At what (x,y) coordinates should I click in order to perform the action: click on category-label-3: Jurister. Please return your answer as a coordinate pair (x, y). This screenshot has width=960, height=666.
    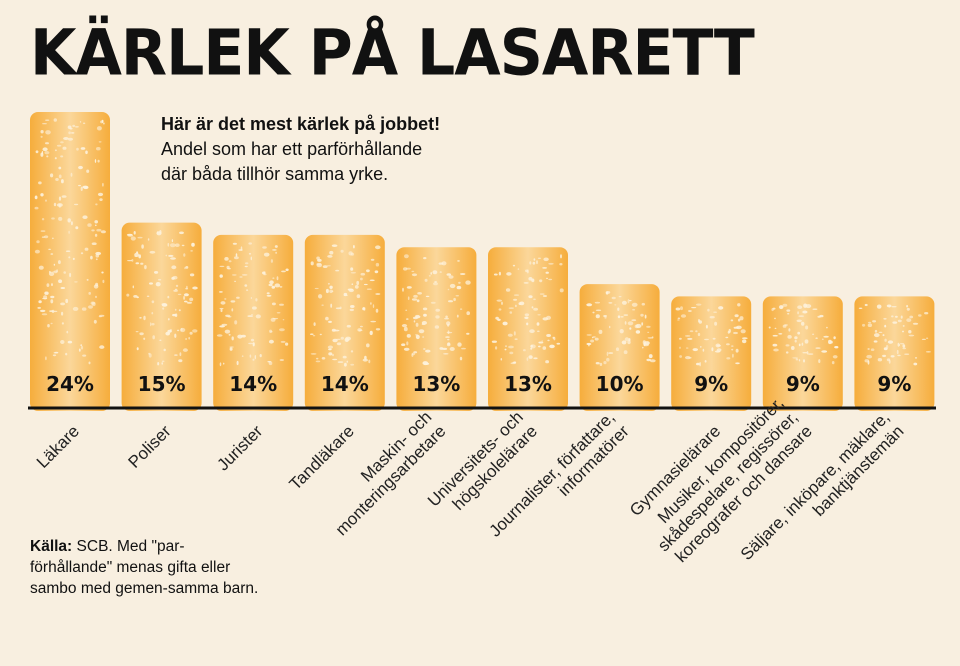
    Looking at the image, I should click on (239, 447).